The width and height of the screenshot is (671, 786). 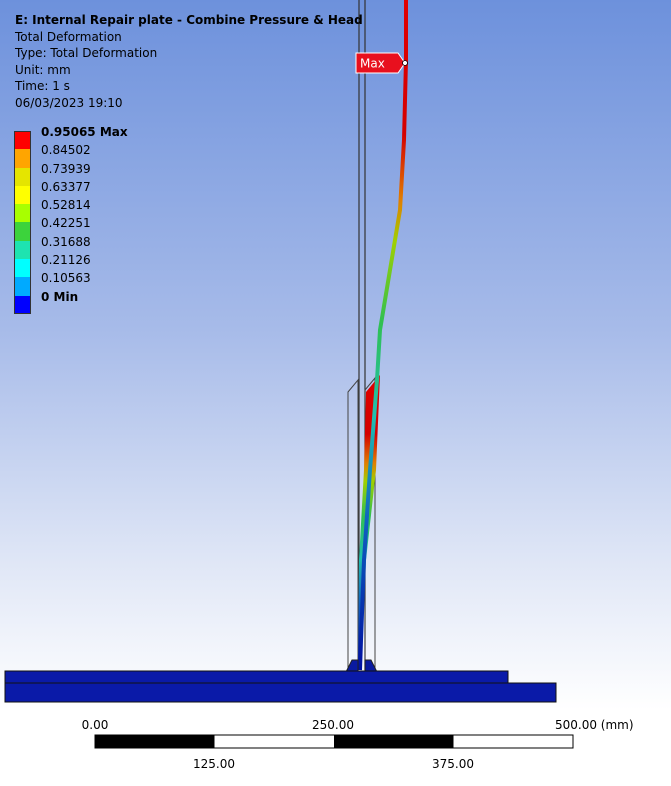 I want to click on scale-bar, so click(x=334, y=741).